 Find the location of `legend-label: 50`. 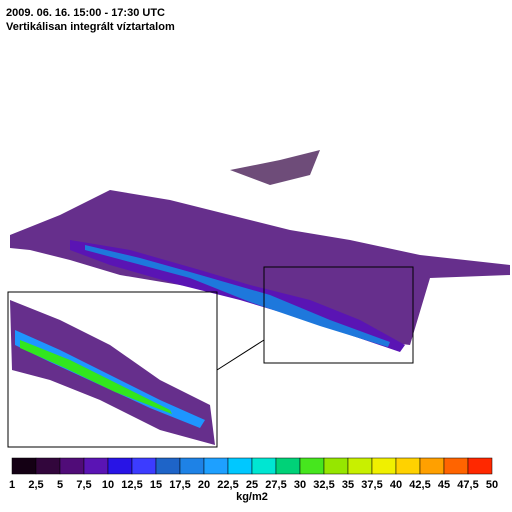

legend-label: 50 is located at coordinates (492, 485).